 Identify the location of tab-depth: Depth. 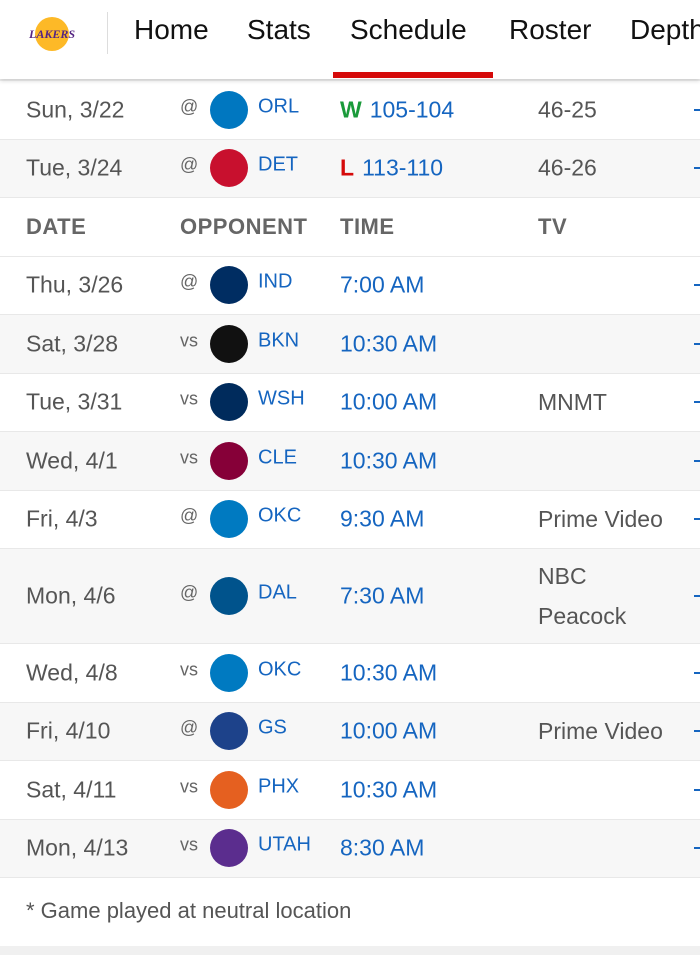
(665, 29).